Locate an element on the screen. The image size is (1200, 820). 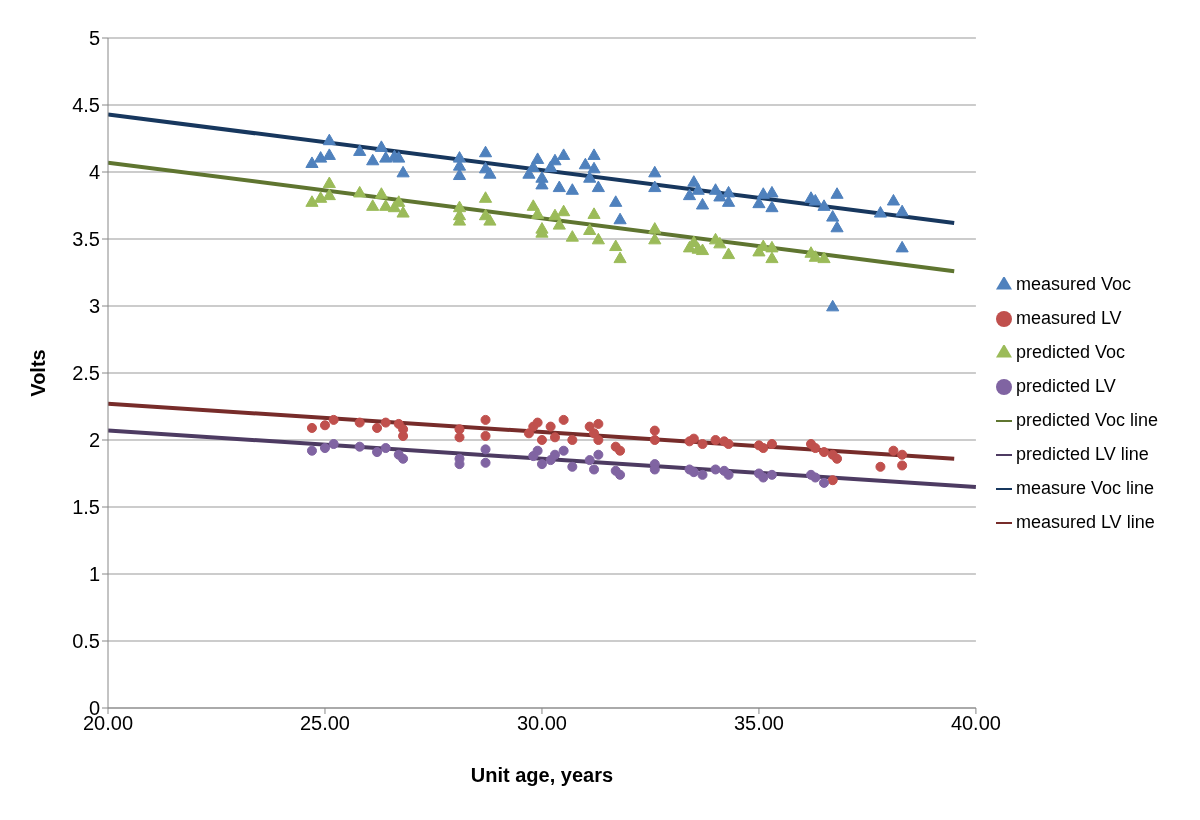
legend-label: measured Voc is located at coordinates (1073, 284).